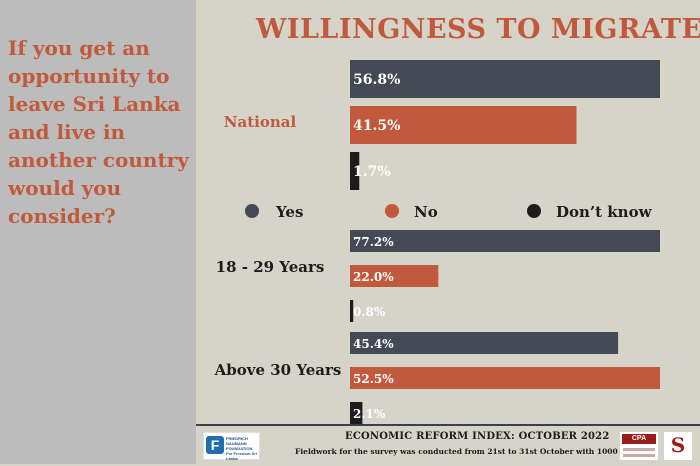 The image size is (700, 466). What do you see at coordinates (373, 344) in the screenshot?
I see `data-label: 45.4%` at bounding box center [373, 344].